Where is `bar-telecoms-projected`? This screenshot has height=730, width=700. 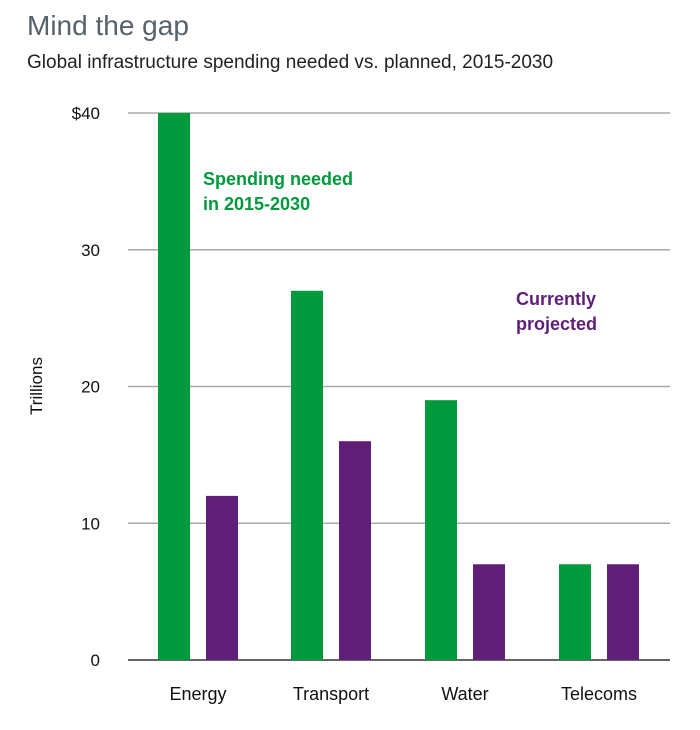
bar-telecoms-projected is located at coordinates (623, 612).